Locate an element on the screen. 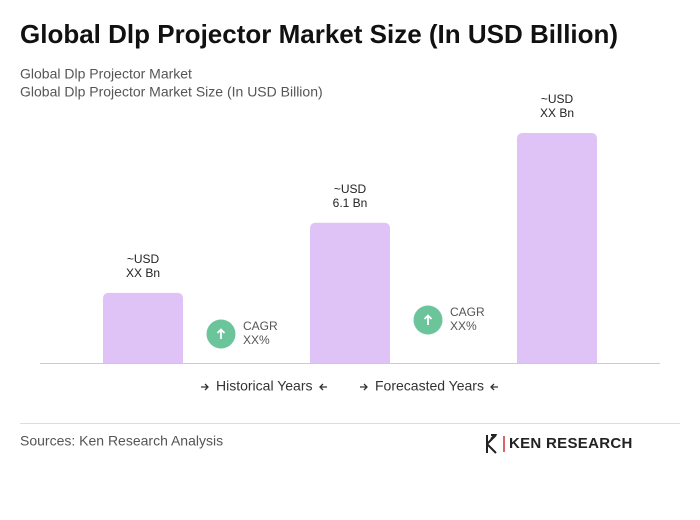  legend-label: Forecasted Years is located at coordinates (429, 386).